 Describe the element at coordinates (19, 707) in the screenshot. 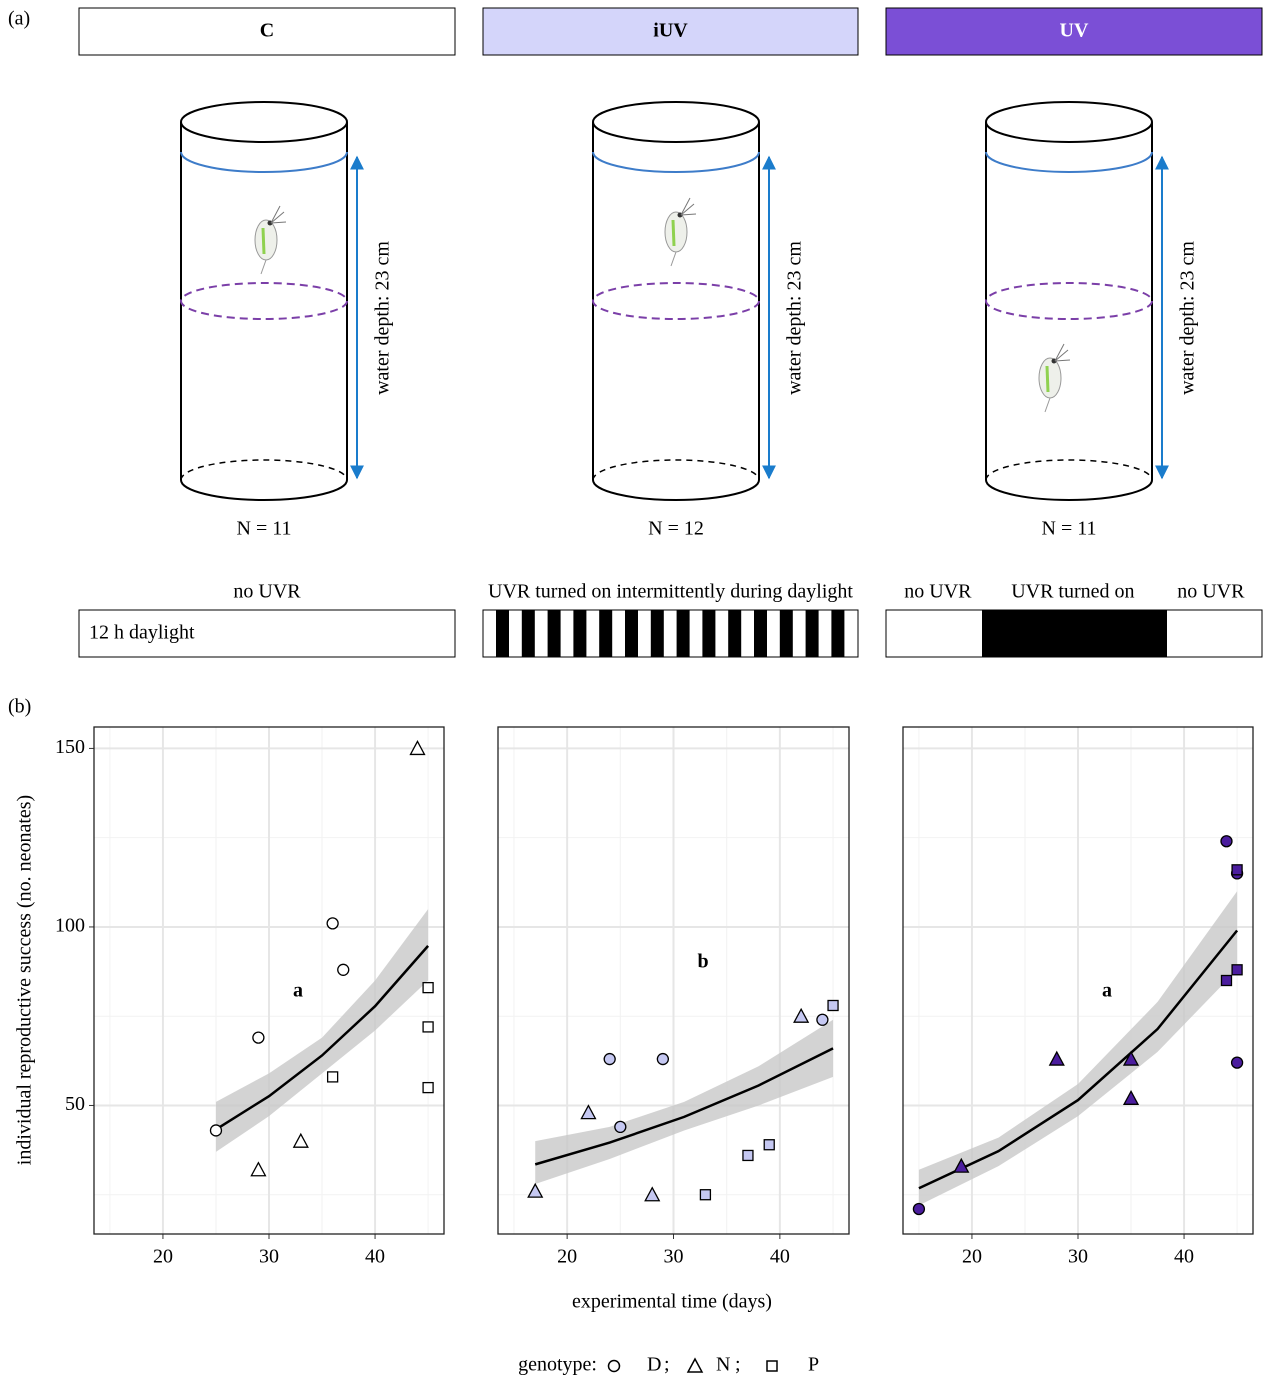

I see `panel-label: (b)` at that location.